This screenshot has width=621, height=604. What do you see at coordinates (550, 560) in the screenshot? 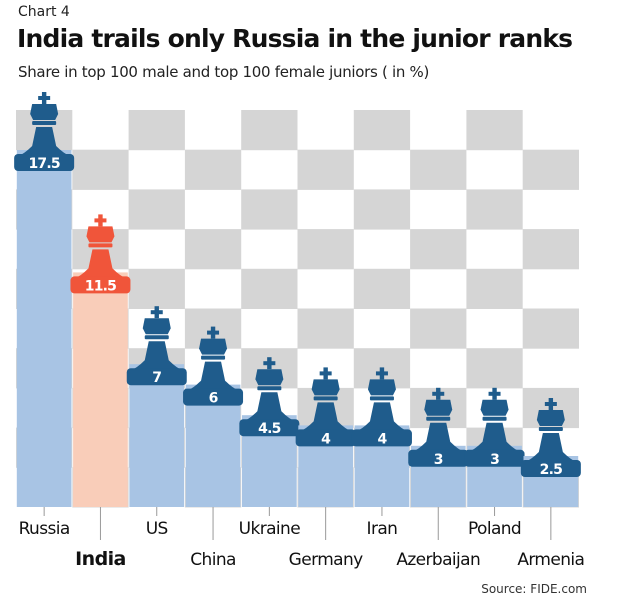
I see `category-label-armenia: Armenia` at bounding box center [550, 560].